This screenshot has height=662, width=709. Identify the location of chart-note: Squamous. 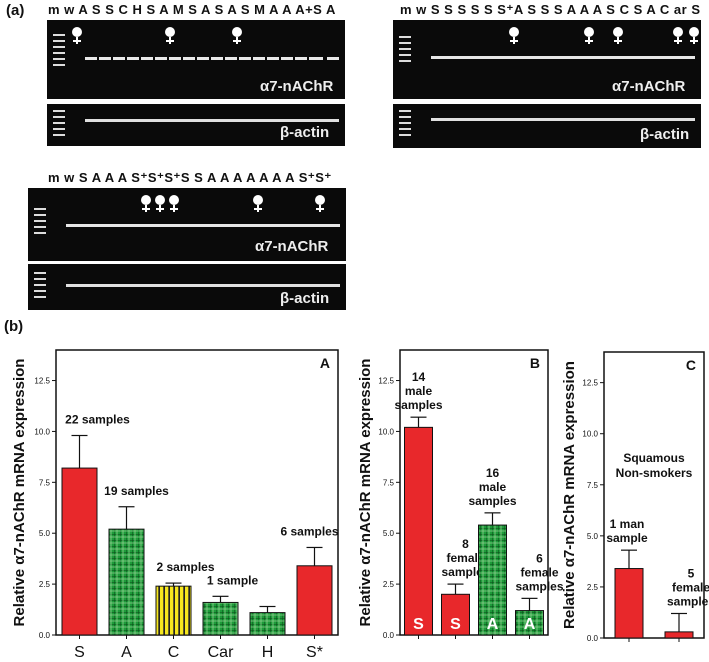
(654, 458).